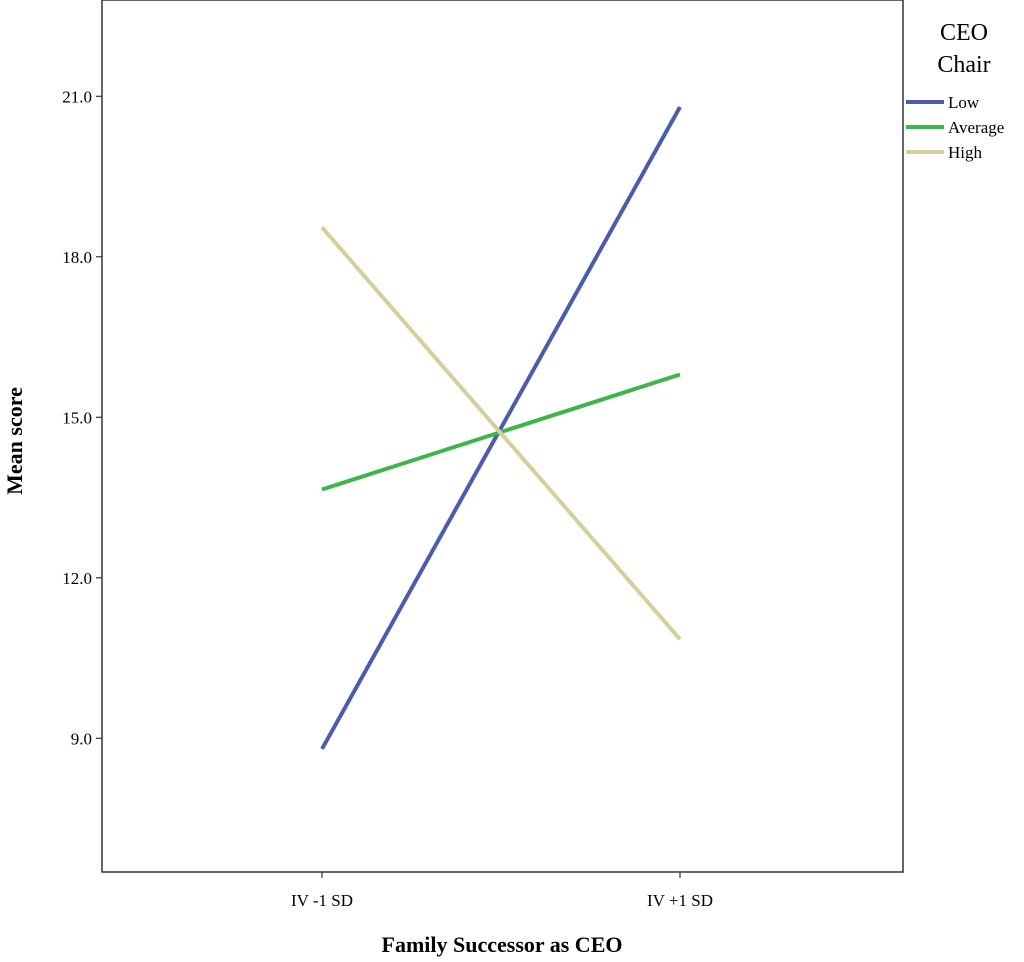 This screenshot has height=962, width=1024. Describe the element at coordinates (14, 441) in the screenshot. I see `y-axis-title: Mean score` at that location.